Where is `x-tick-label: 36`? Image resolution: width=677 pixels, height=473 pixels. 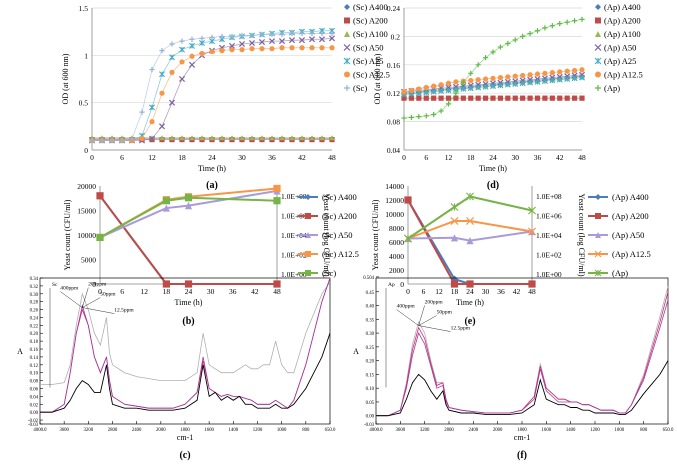 x-tick-label: 36 is located at coordinates (272, 157).